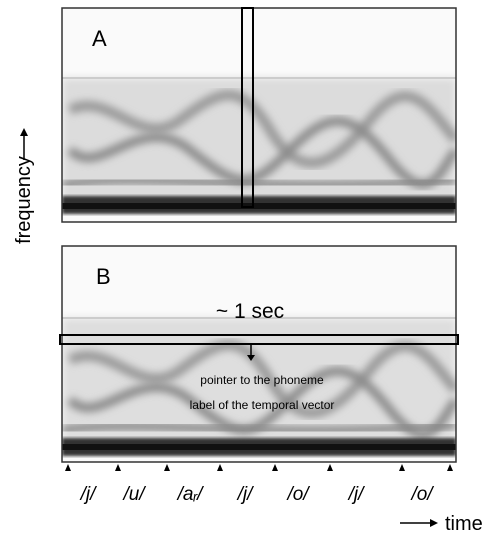 The image size is (504, 537). Describe the element at coordinates (103, 276) in the screenshot. I see `panel-label: B` at that location.